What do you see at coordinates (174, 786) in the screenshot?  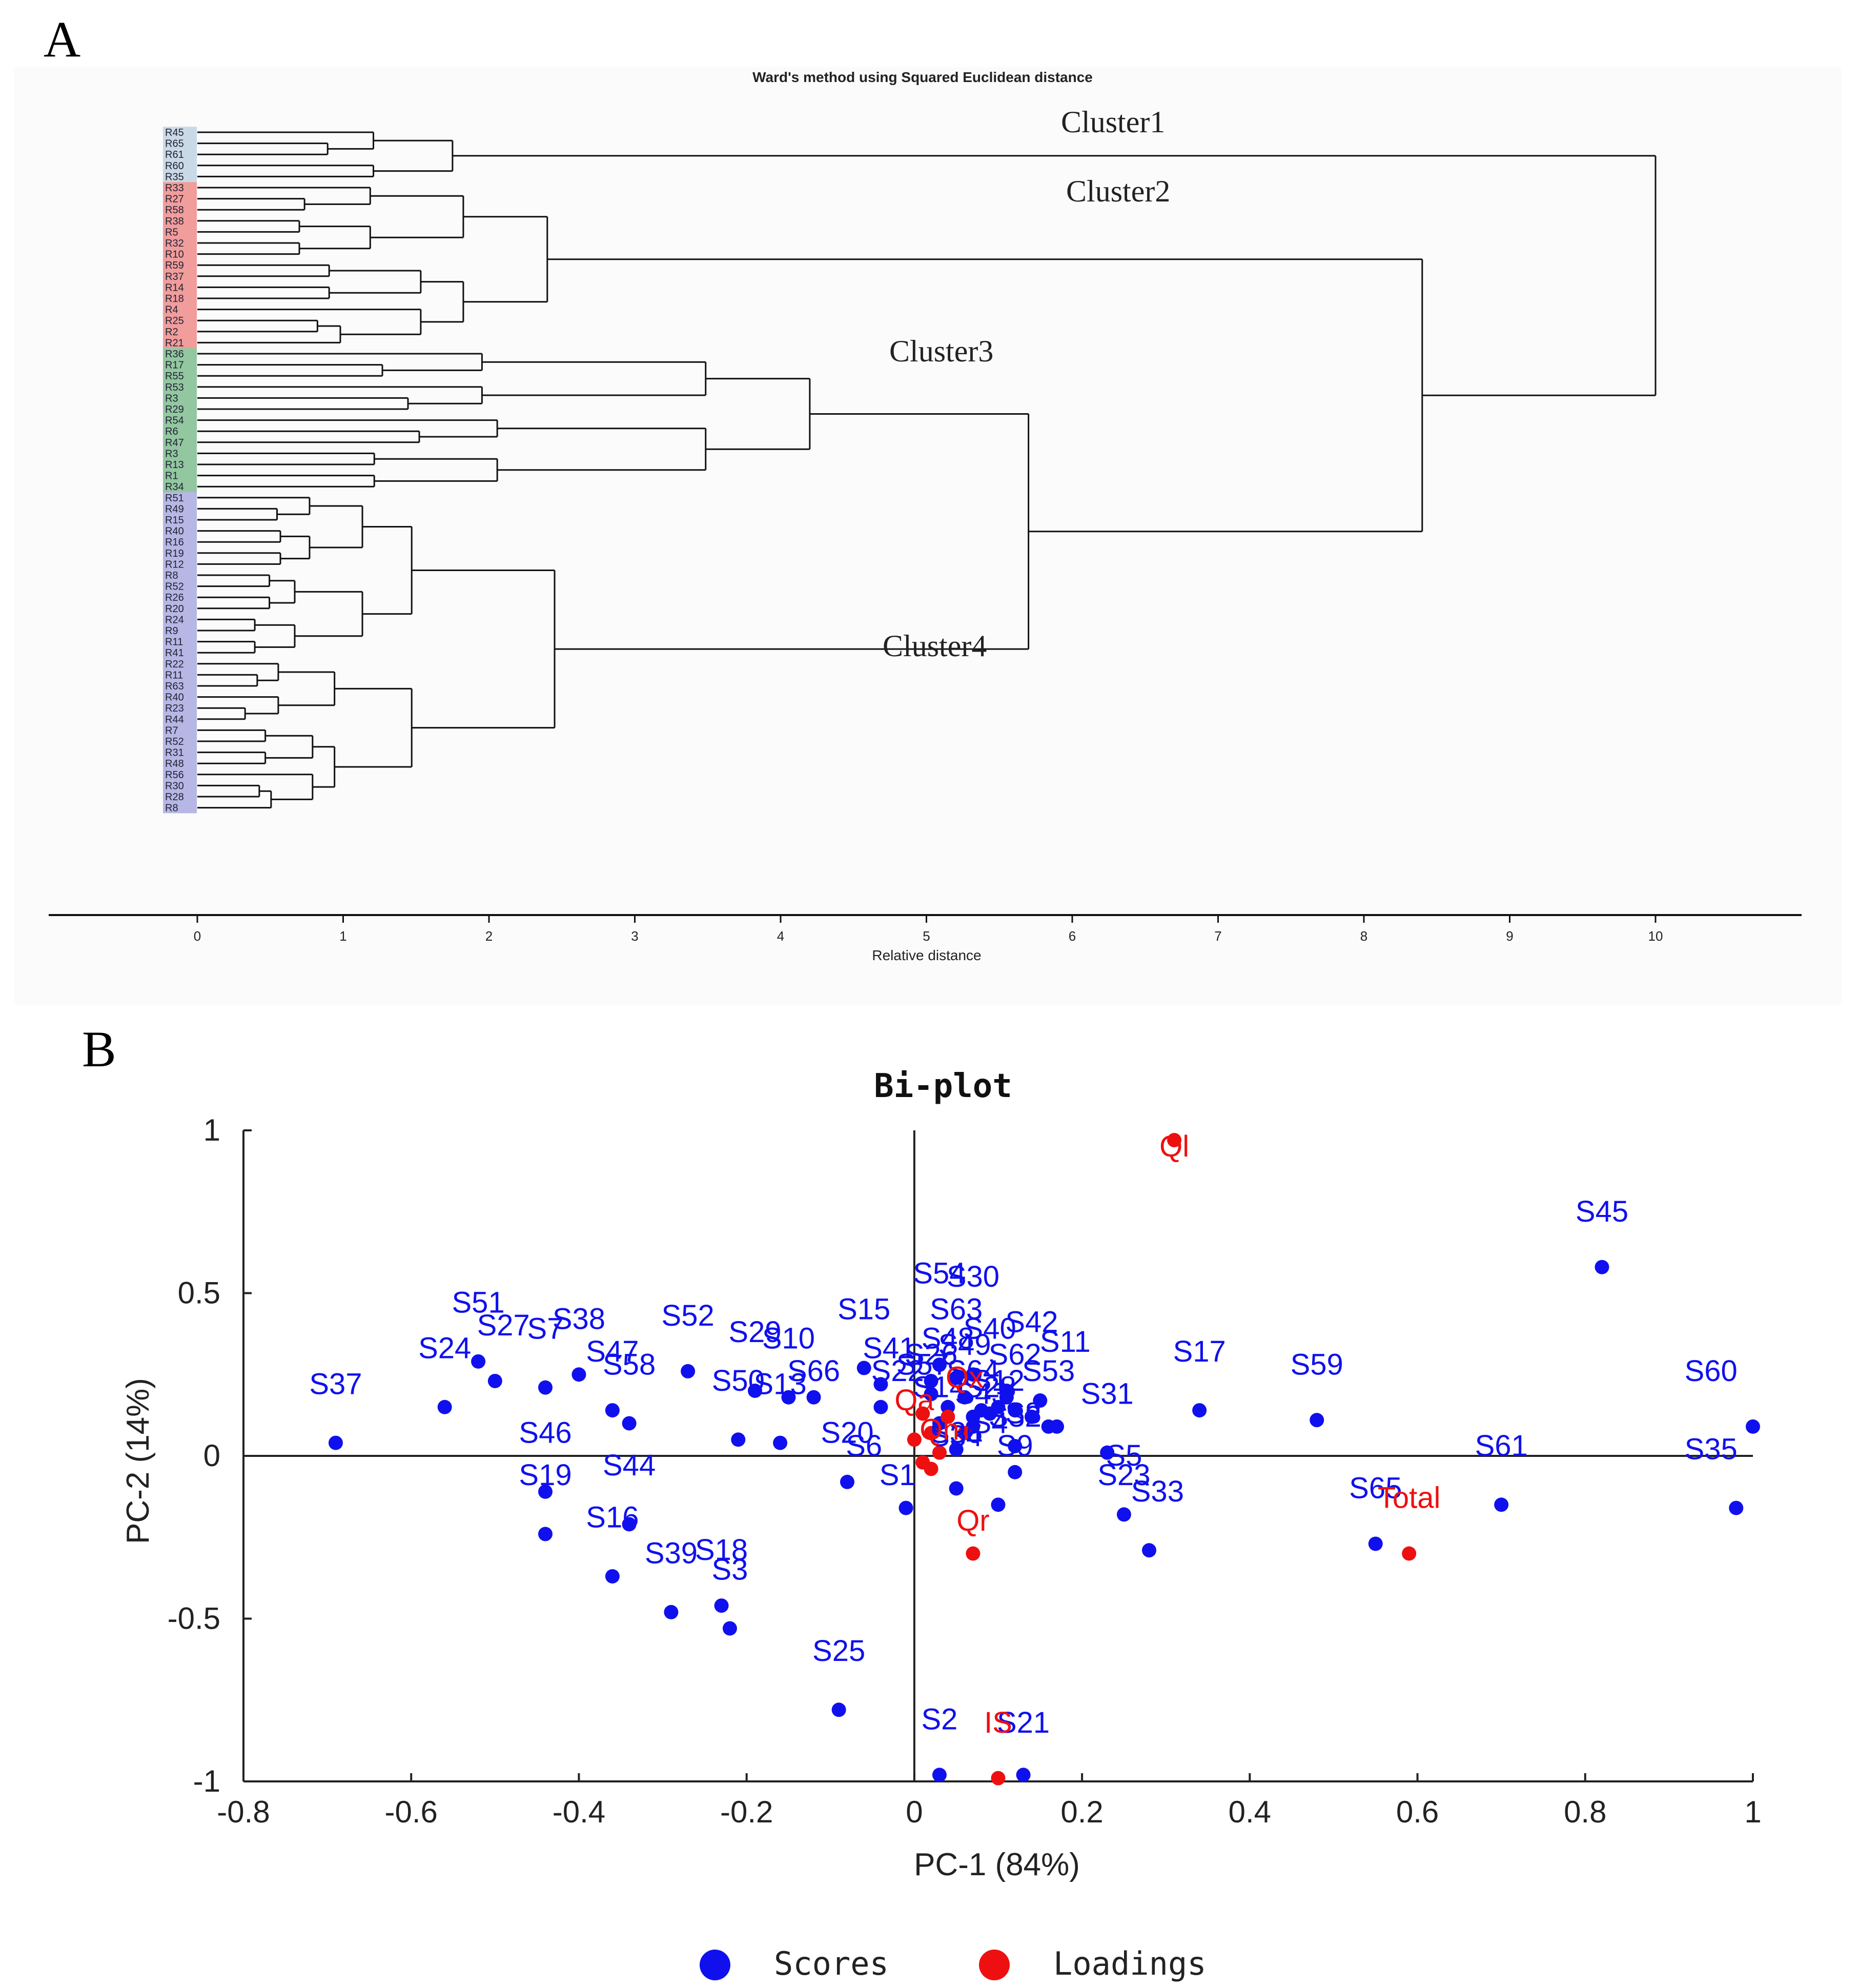 I see `leaf-label: R30` at bounding box center [174, 786].